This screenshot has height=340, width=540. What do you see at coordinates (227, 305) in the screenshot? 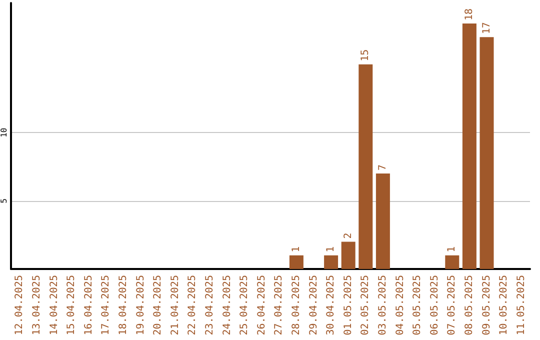
I see `x-tick-label: 24.04.2025` at bounding box center [227, 305].